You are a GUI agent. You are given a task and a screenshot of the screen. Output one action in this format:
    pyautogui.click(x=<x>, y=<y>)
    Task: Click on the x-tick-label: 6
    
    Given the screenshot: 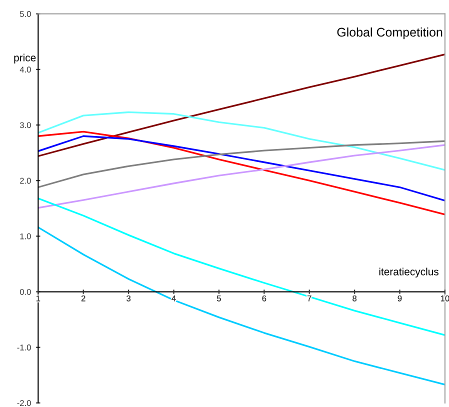 What is the action you would take?
    pyautogui.click(x=264, y=298)
    